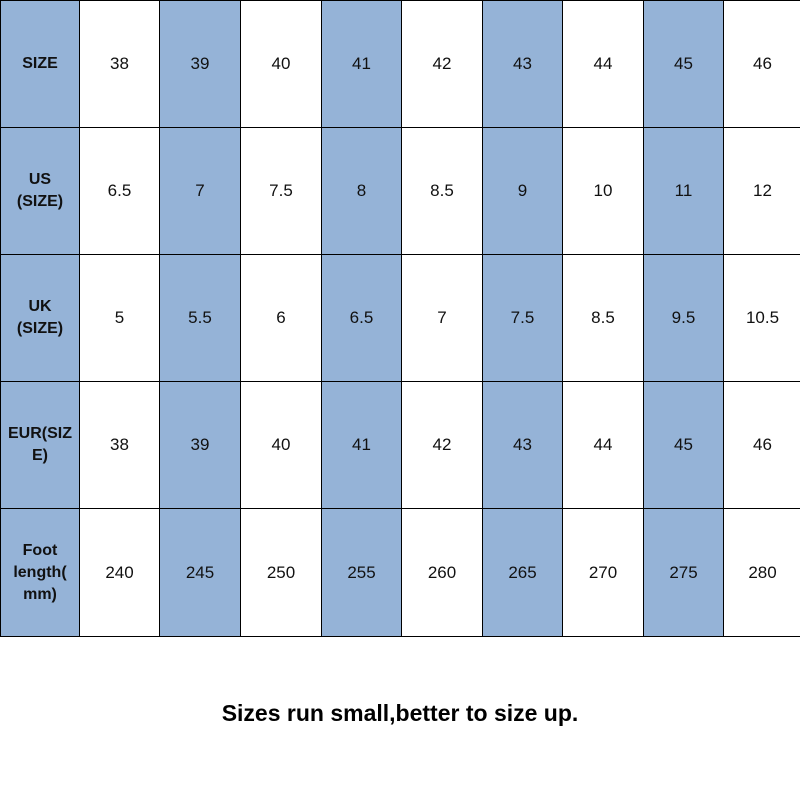 The width and height of the screenshot is (800, 800). What do you see at coordinates (40, 64) in the screenshot?
I see `row-header: SIZE` at bounding box center [40, 64].